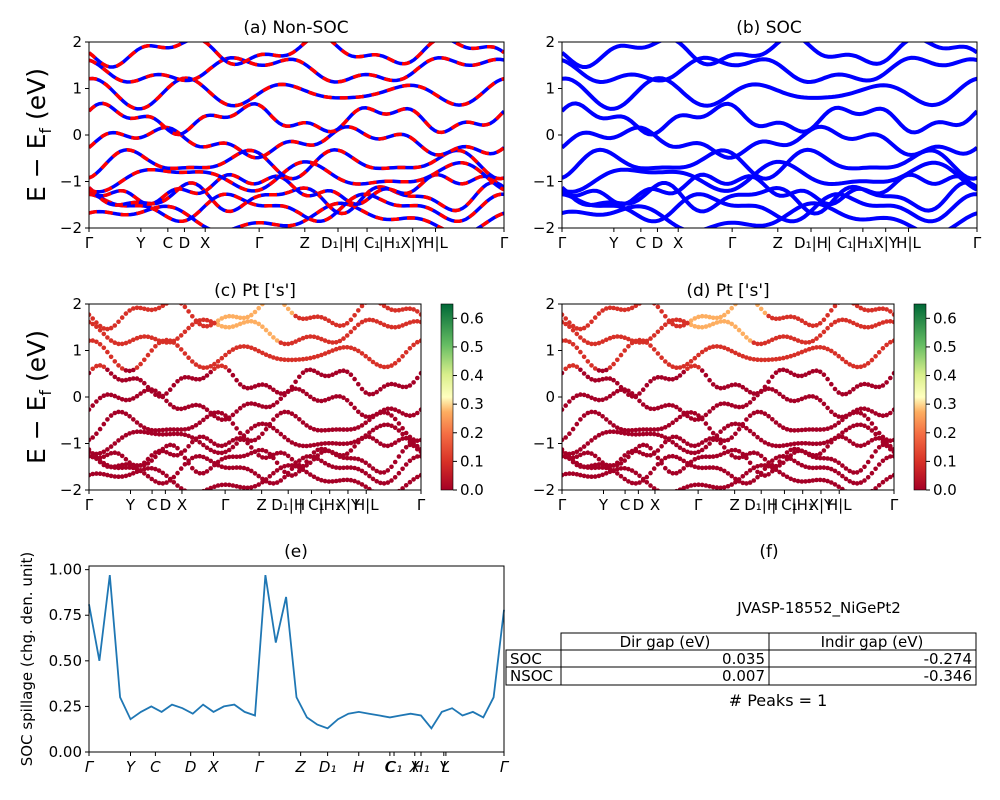  What do you see at coordinates (328, 767) in the screenshot?
I see `xtick-label: D₁` at bounding box center [328, 767].